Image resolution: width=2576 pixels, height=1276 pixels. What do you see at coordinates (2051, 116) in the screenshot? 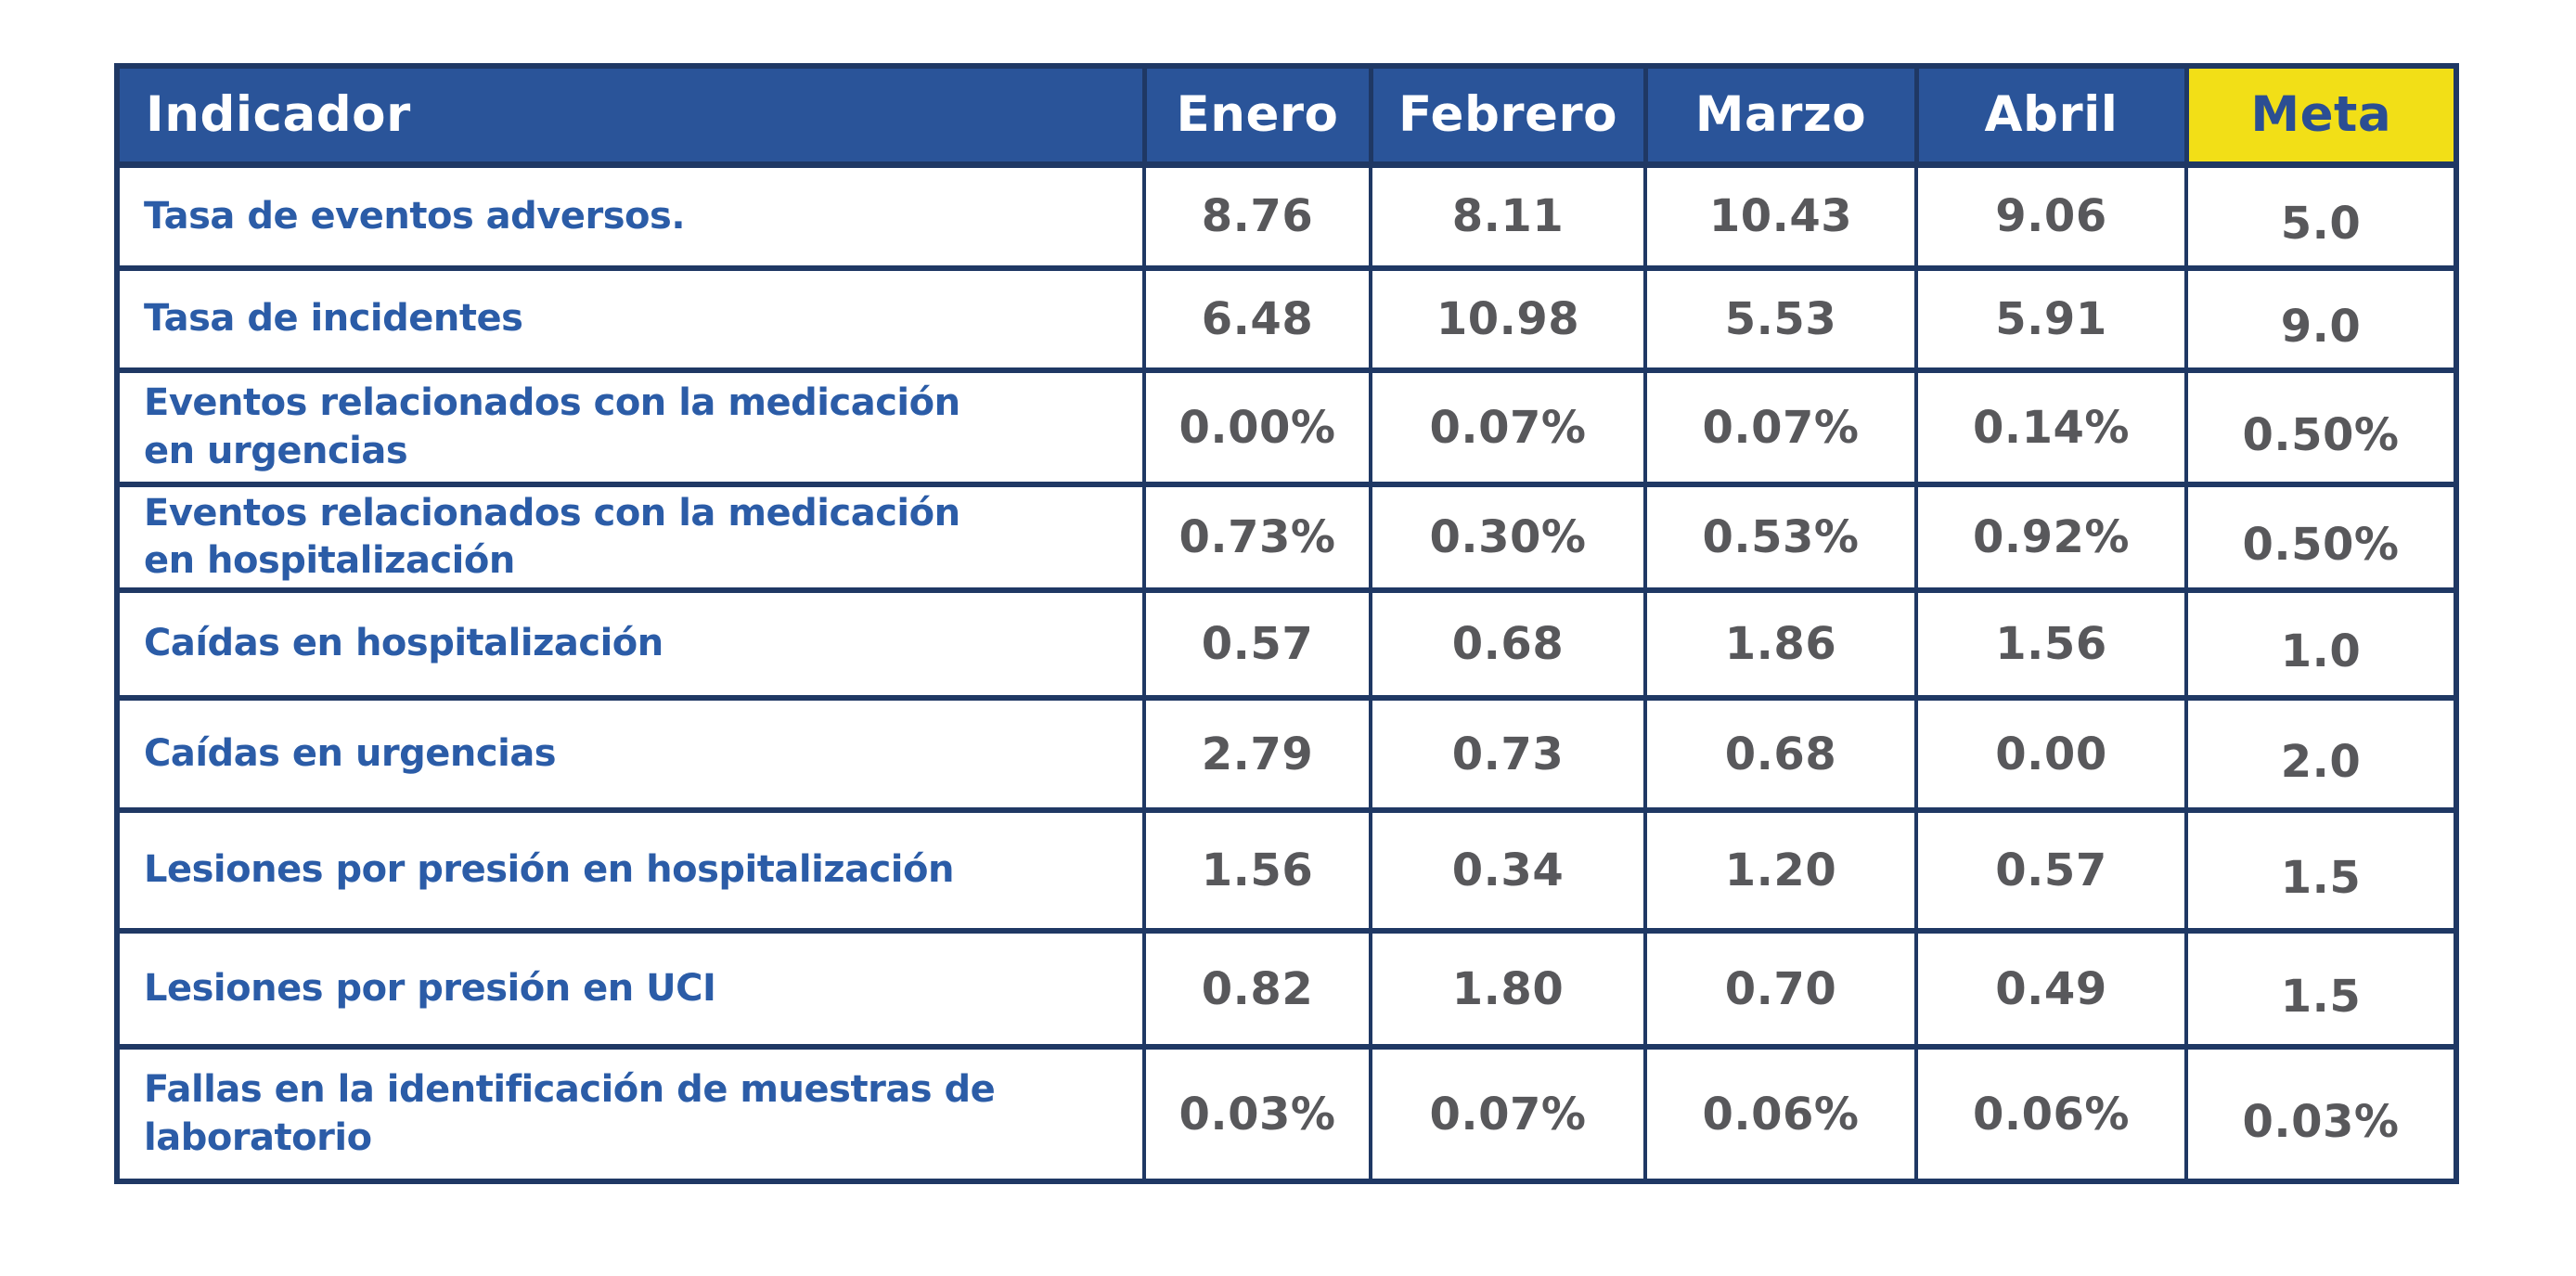
I see `column-header-abril: Abril` at bounding box center [2051, 116].